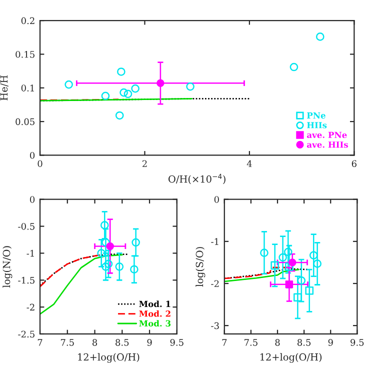 The width and height of the screenshot is (374, 374). I want to click on legend-label: PNe, so click(316, 115).